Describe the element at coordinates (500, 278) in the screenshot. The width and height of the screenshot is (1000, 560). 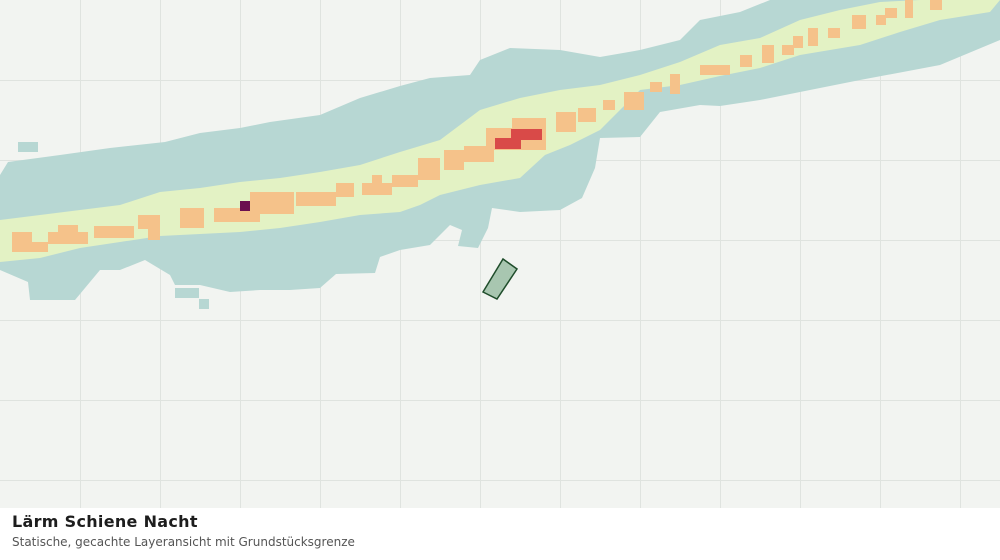
I see `parcel-boundary` at that location.